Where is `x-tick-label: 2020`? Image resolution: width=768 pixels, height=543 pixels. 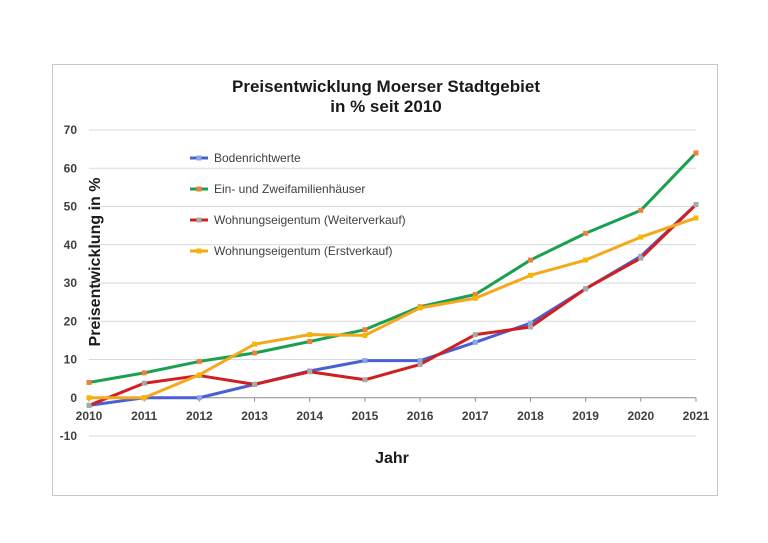 x-tick-label: 2020 is located at coordinates (640, 416).